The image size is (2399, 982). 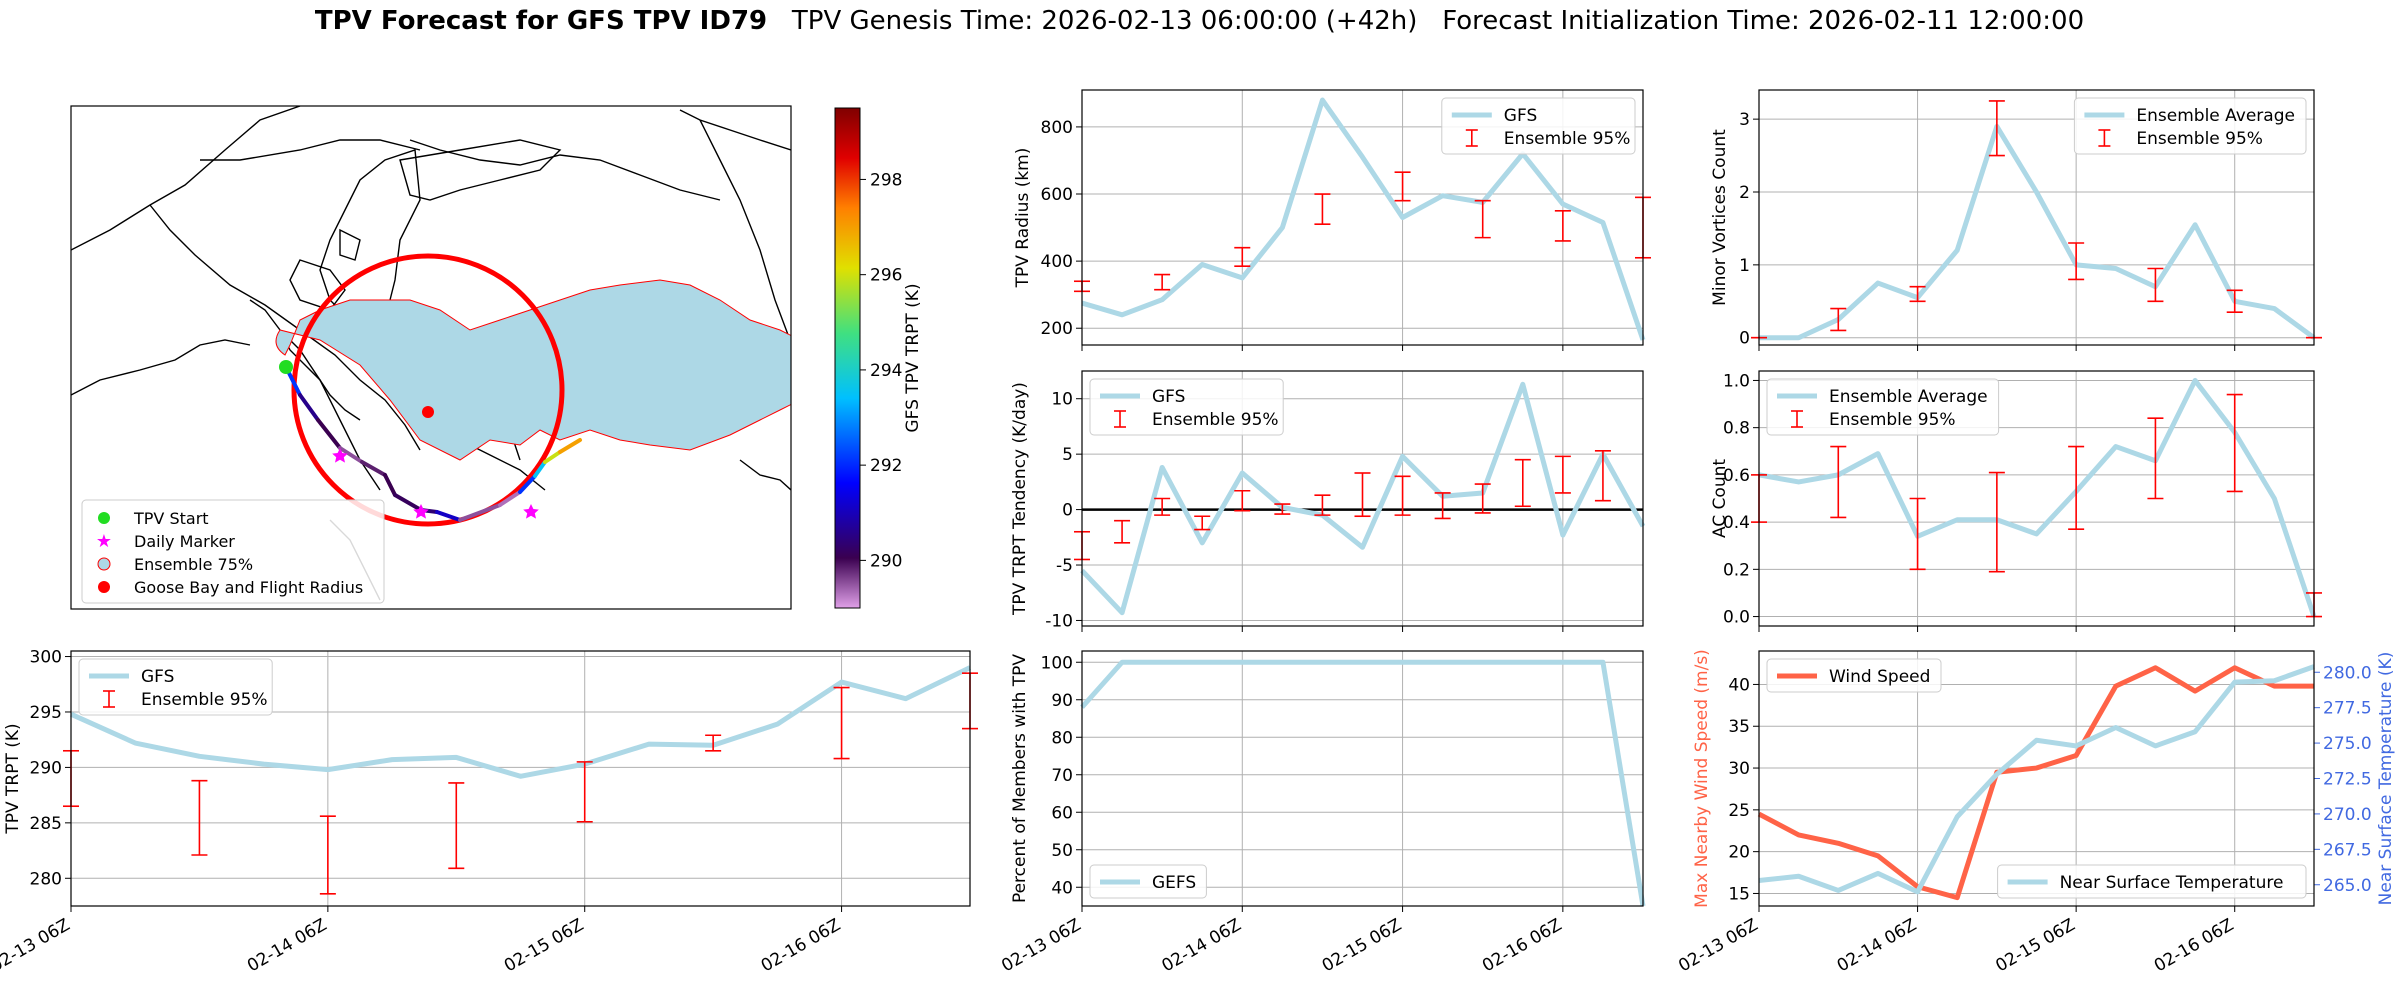 What do you see at coordinates (847, 358) in the screenshot?
I see `colorbar` at bounding box center [847, 358].